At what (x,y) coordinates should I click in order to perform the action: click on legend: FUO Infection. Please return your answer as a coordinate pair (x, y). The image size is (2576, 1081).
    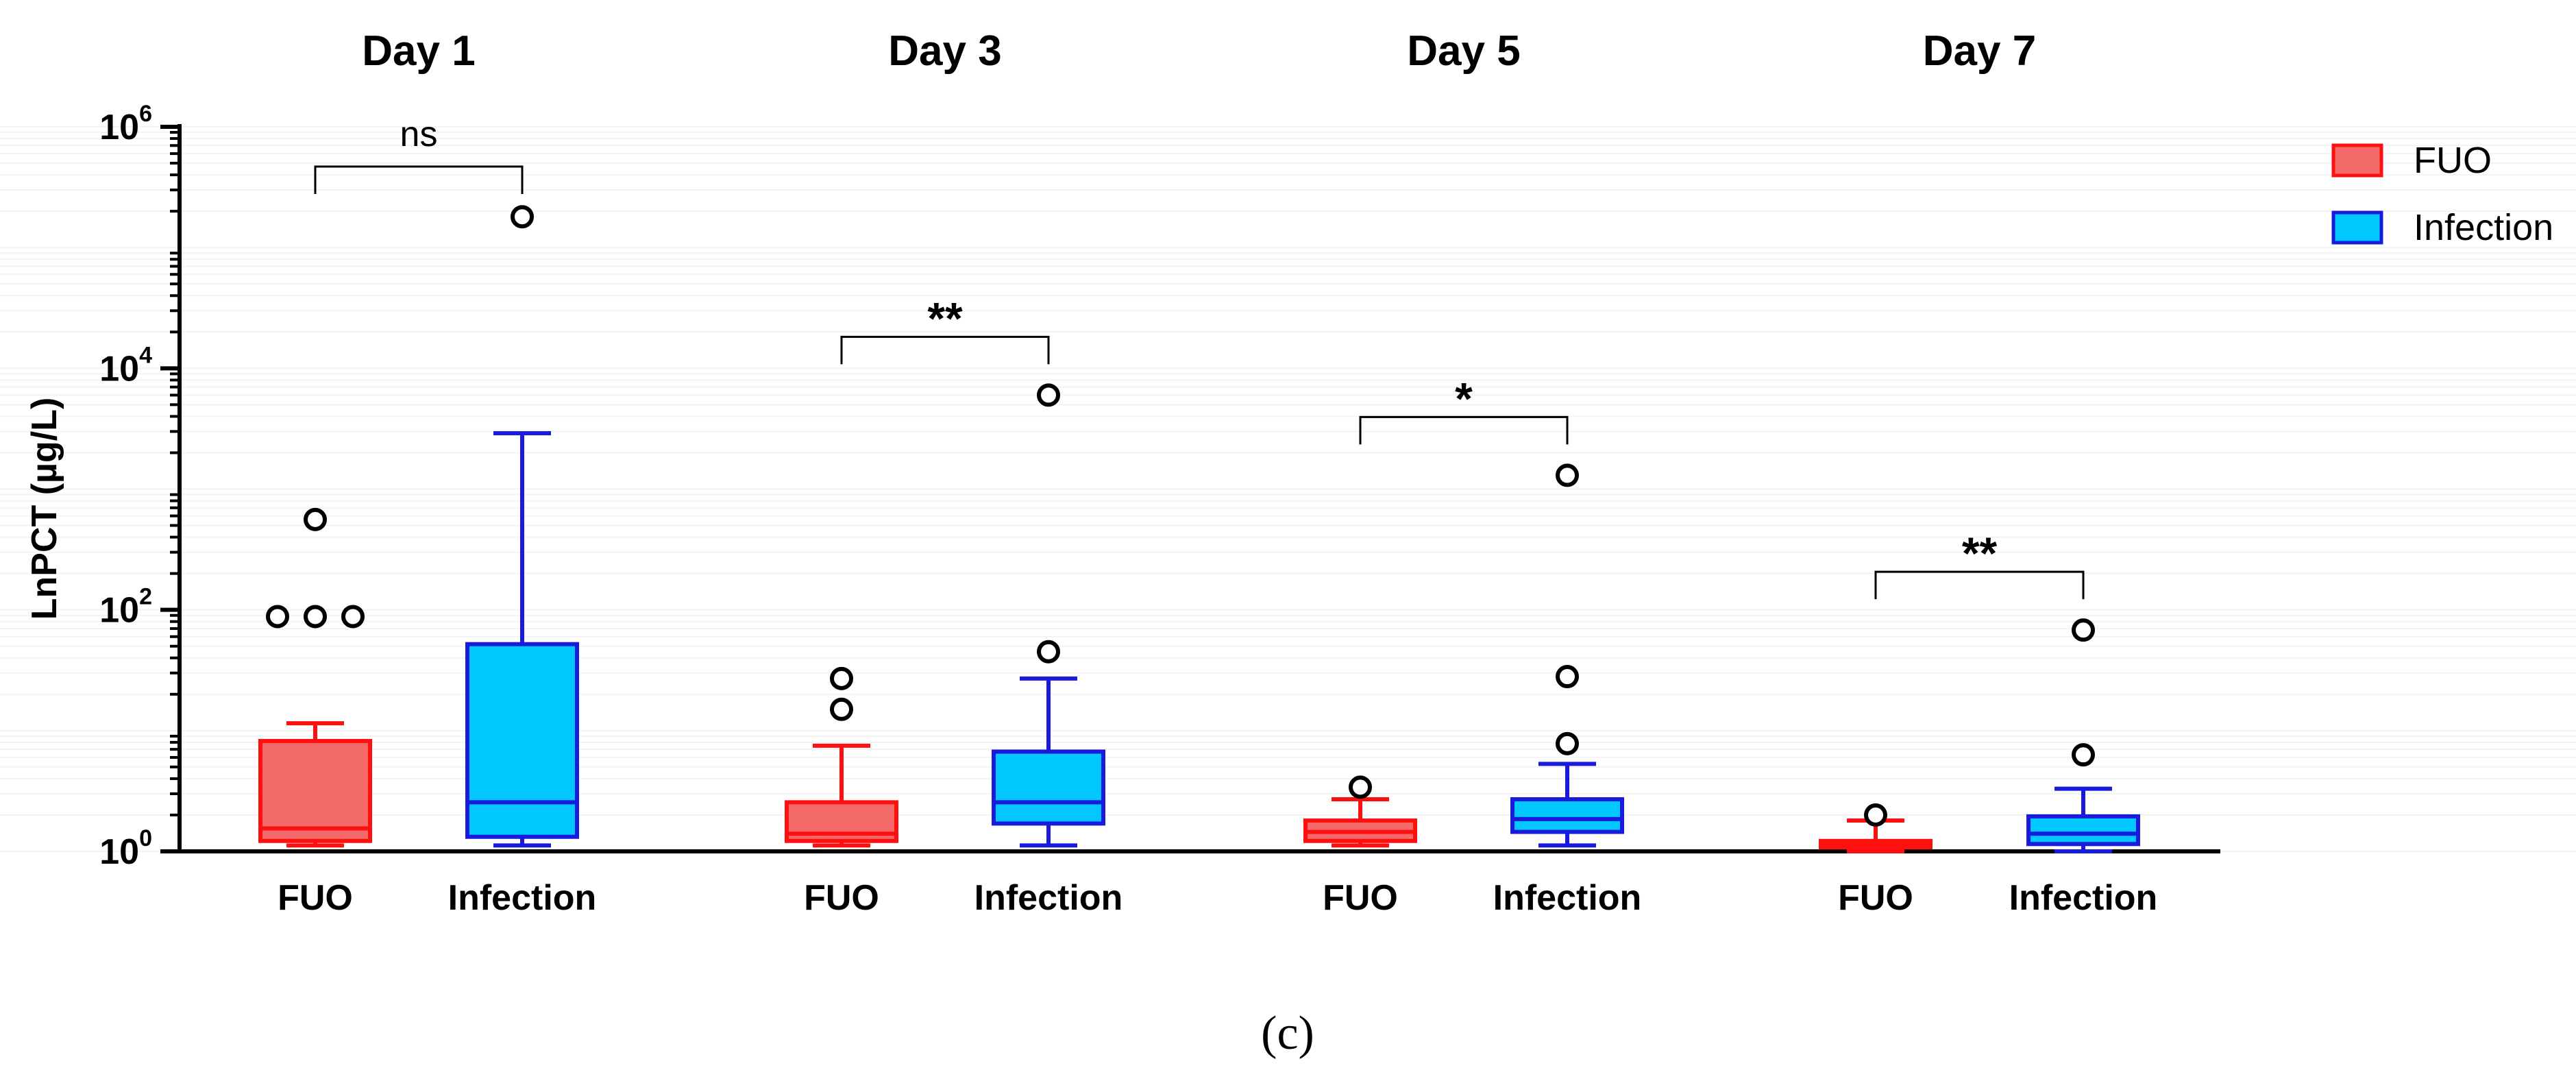
    Looking at the image, I should click on (2442, 194).